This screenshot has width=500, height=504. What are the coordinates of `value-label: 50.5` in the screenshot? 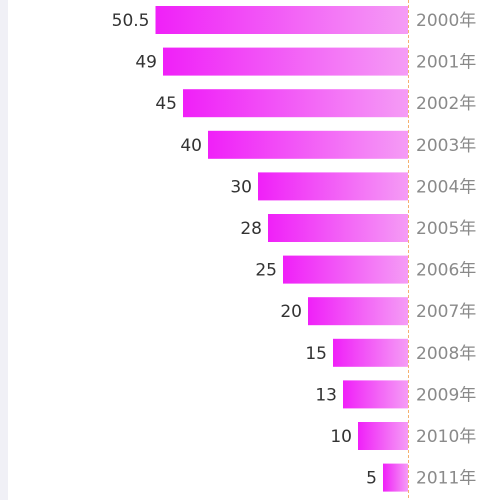 It's located at (131, 21).